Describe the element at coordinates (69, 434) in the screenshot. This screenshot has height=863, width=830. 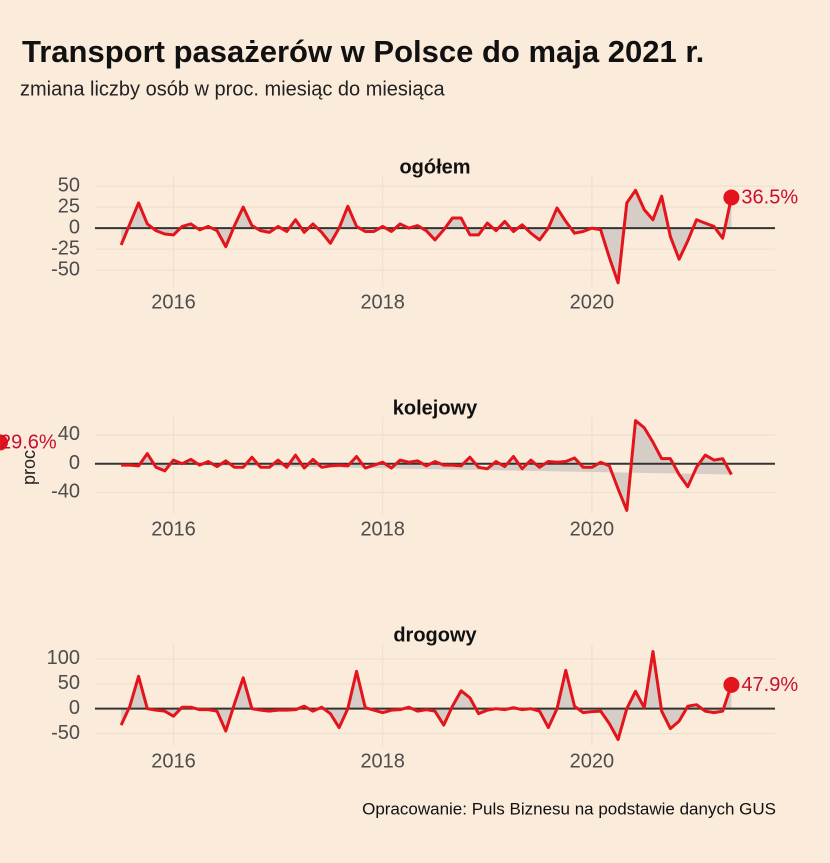
I see `y-tick-label: 40` at that location.